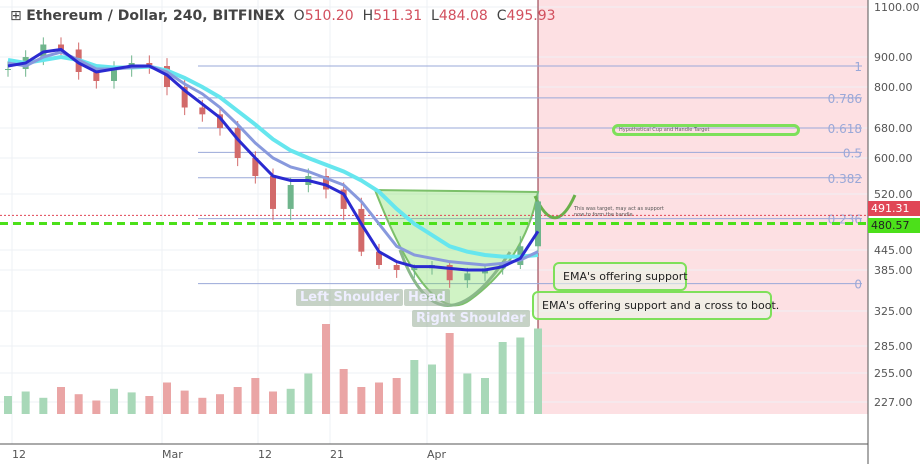 The image size is (924, 464). I want to click on y-tick-label: 227.00, so click(893, 402).